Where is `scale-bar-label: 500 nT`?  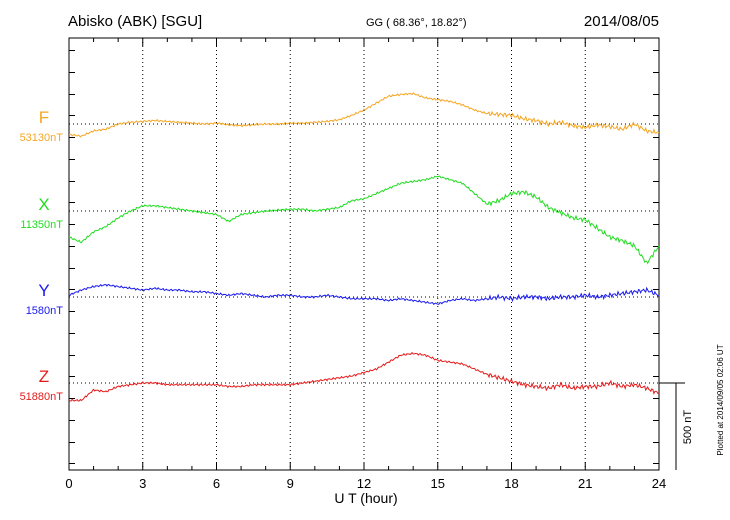 scale-bar-label: 500 nT is located at coordinates (688, 427).